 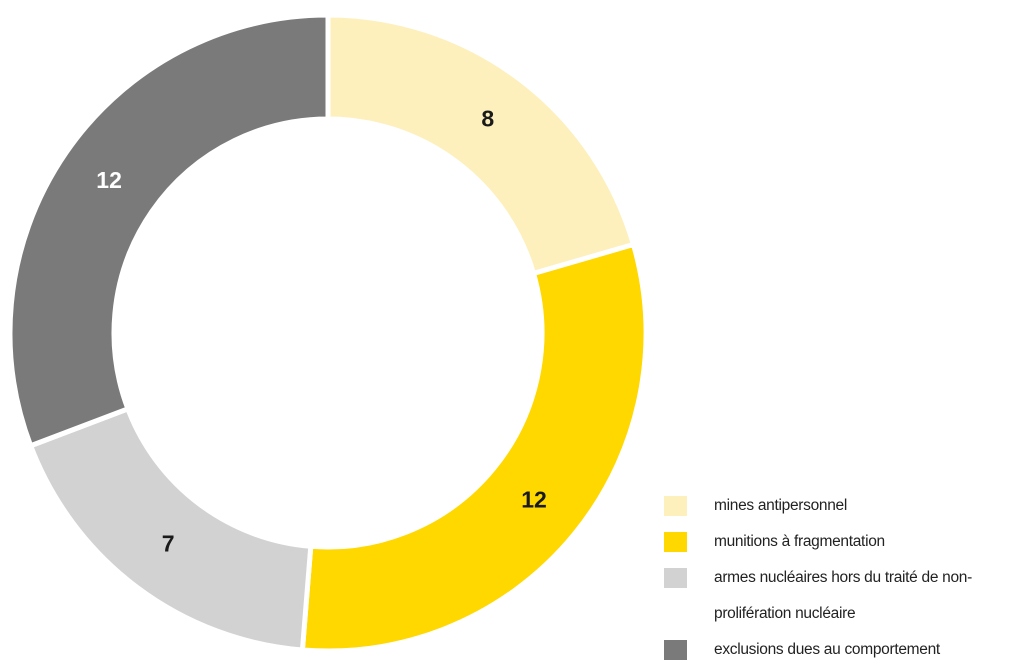 I want to click on legend-item: exclusions dues au comportement, so click(x=837, y=649).